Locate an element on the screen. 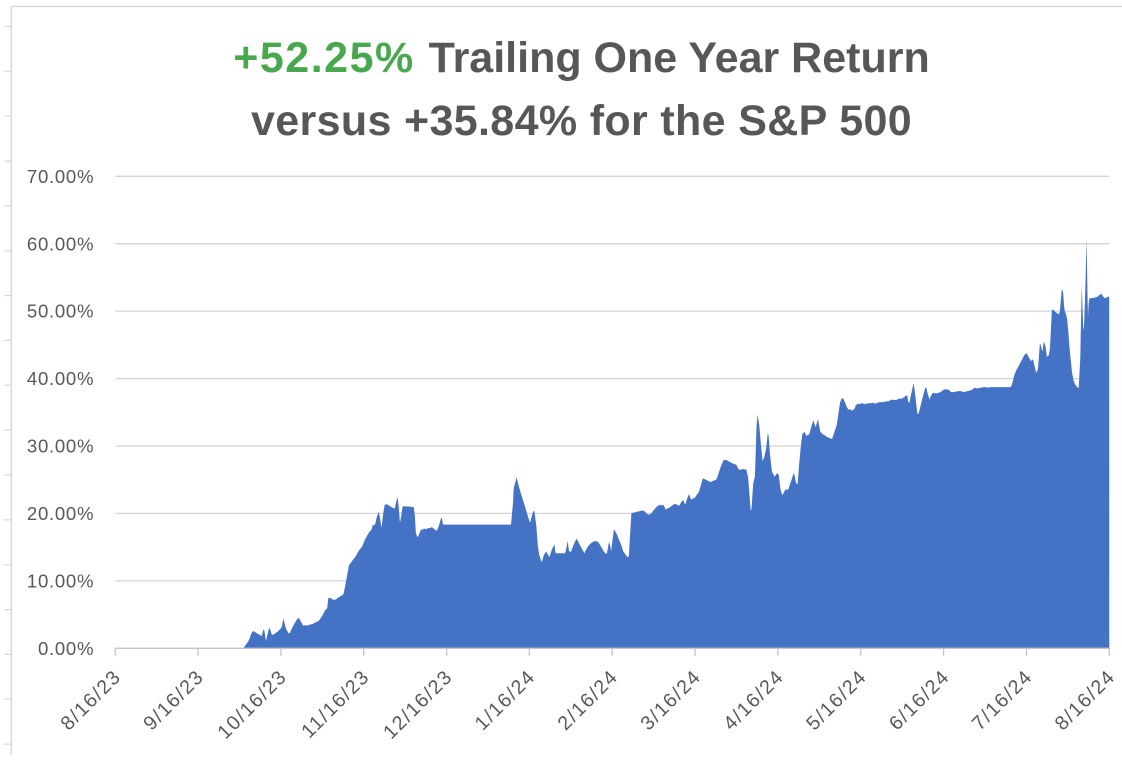 This screenshot has width=1122, height=764. svg-text: 4/16/24 is located at coordinates (753, 700).